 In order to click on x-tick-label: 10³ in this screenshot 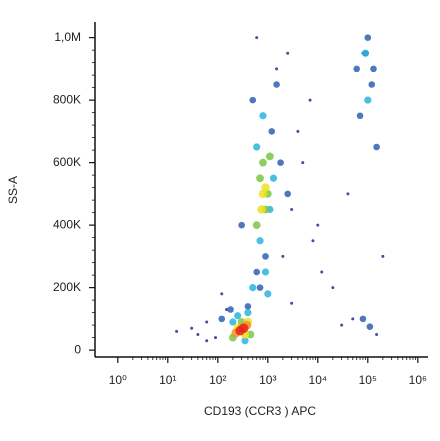, I will do `click(267, 380)`.